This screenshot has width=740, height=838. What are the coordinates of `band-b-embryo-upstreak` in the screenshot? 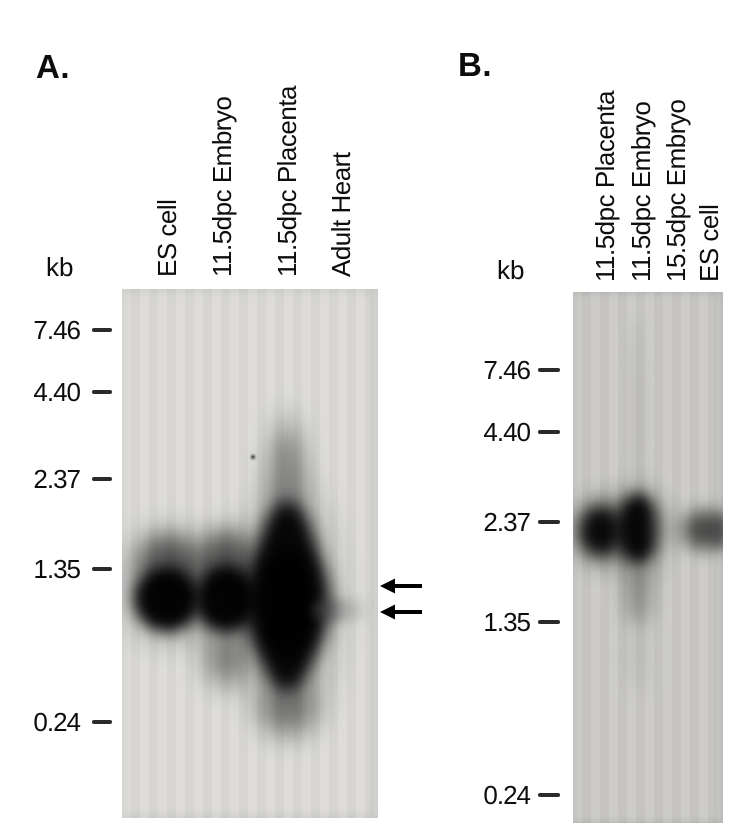 It's located at (637, 412).